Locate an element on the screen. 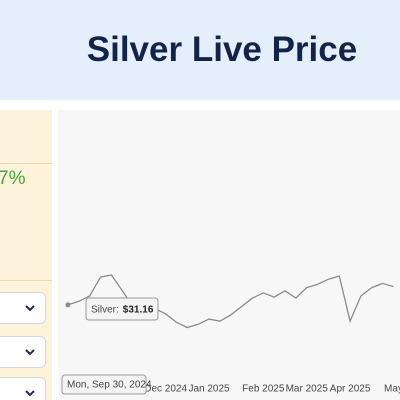 The height and width of the screenshot is (400, 400). x-tick-label: Dec 2024 is located at coordinates (165, 389).